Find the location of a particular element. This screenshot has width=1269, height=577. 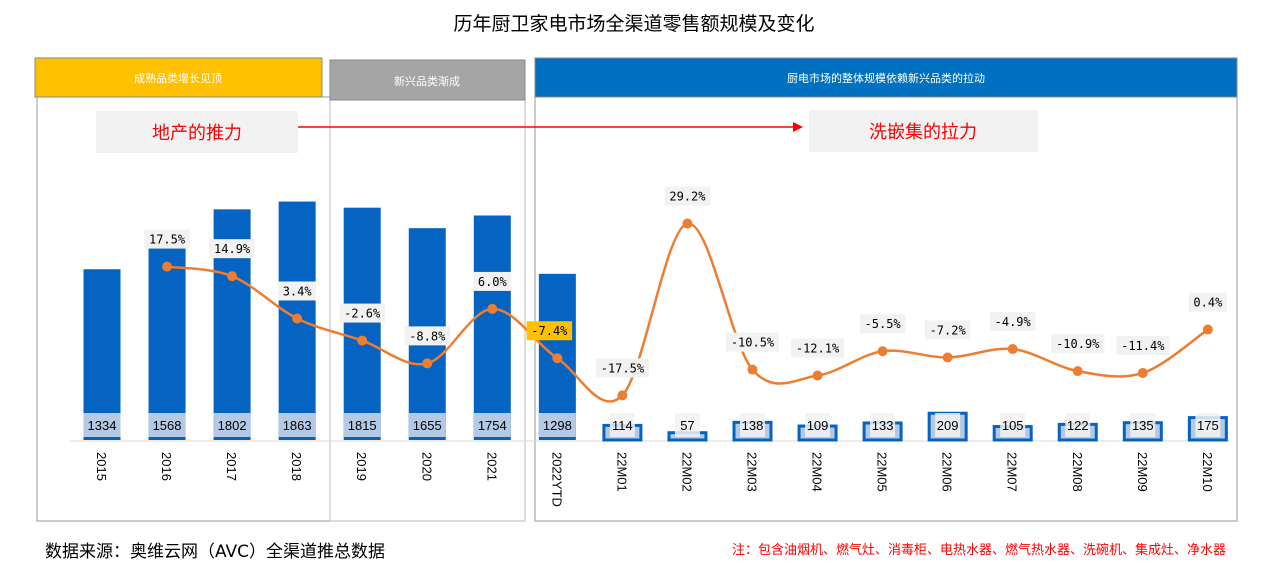

bar-value-label: 57 is located at coordinates (687, 425).